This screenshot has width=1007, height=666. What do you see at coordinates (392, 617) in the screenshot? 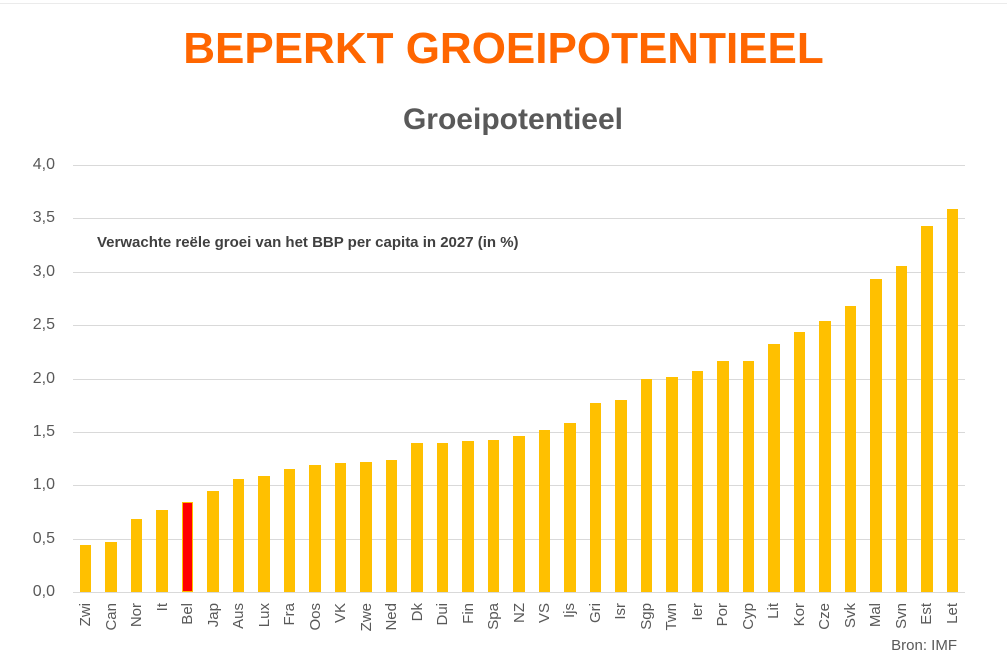
I see `x-axis-label: Ned` at bounding box center [392, 617].